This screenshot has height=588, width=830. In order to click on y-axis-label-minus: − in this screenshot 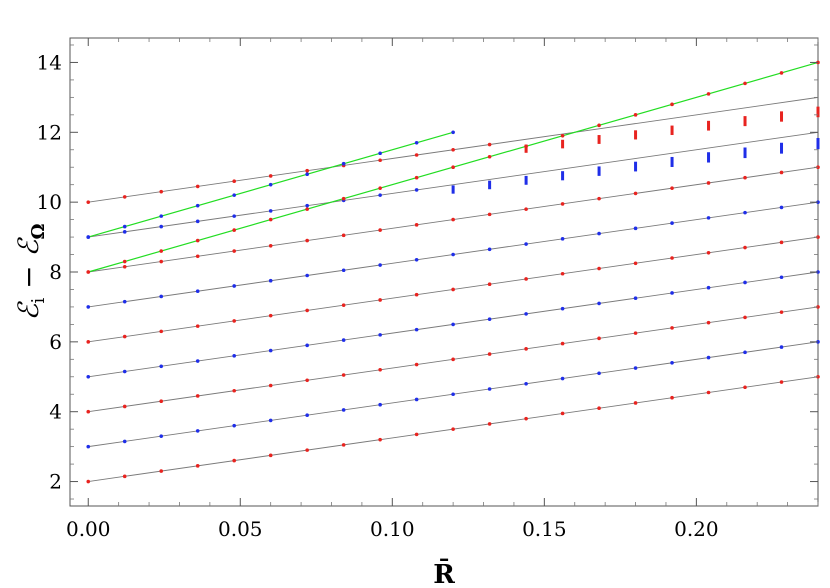, I will do `click(28, 277)`.